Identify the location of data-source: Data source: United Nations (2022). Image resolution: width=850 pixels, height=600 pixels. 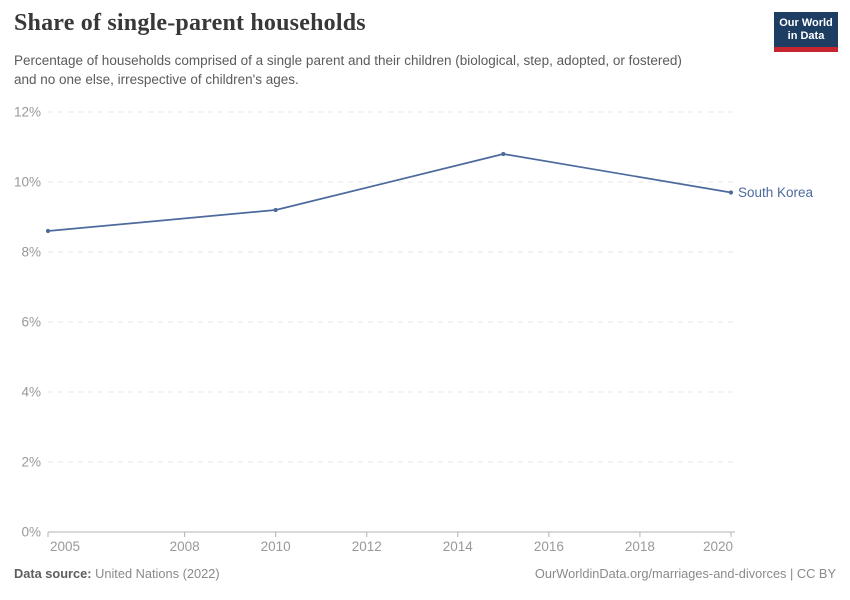
(117, 573).